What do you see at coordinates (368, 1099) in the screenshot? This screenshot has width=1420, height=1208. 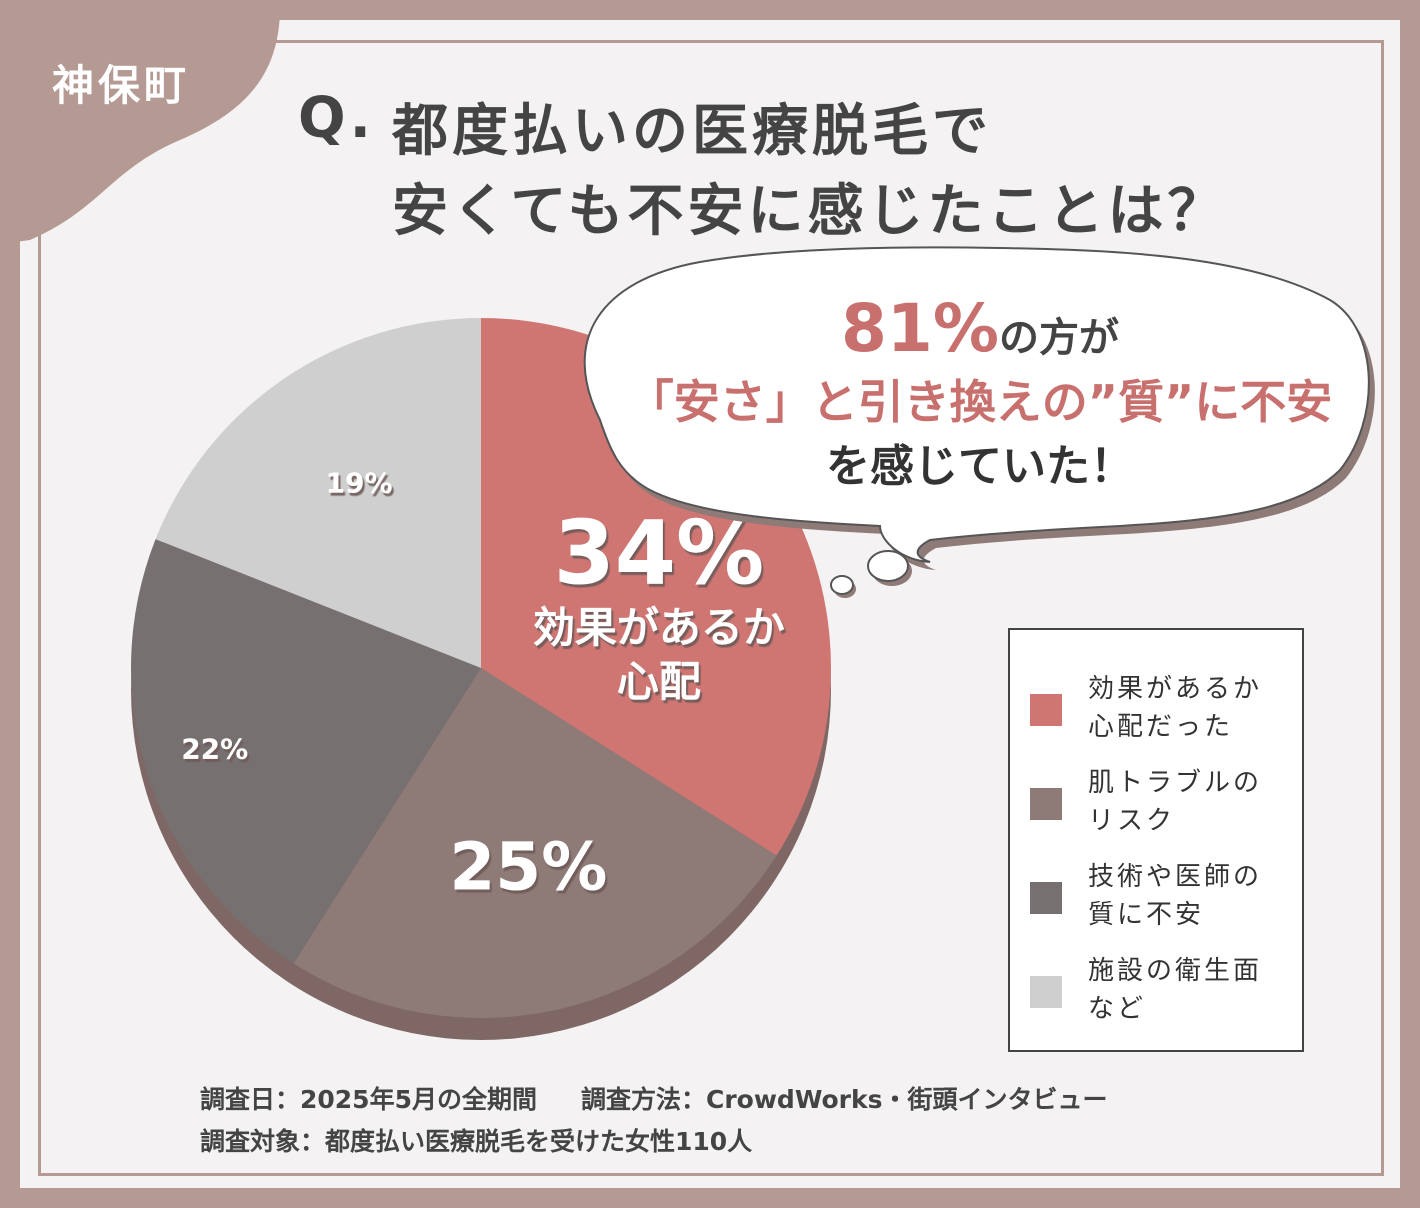 I see `survey-date: 調査日：2025年5月の全期間` at bounding box center [368, 1099].